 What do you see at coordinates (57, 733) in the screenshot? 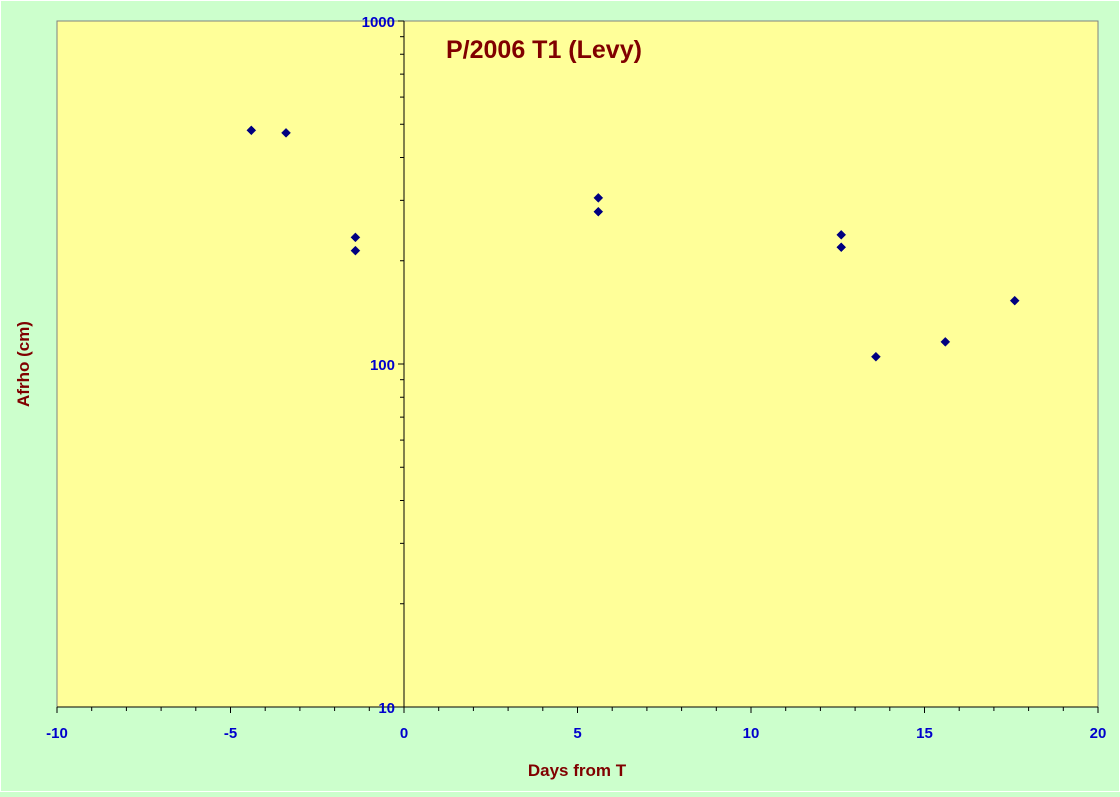
I see `x-tick-label: -10` at bounding box center [57, 733].